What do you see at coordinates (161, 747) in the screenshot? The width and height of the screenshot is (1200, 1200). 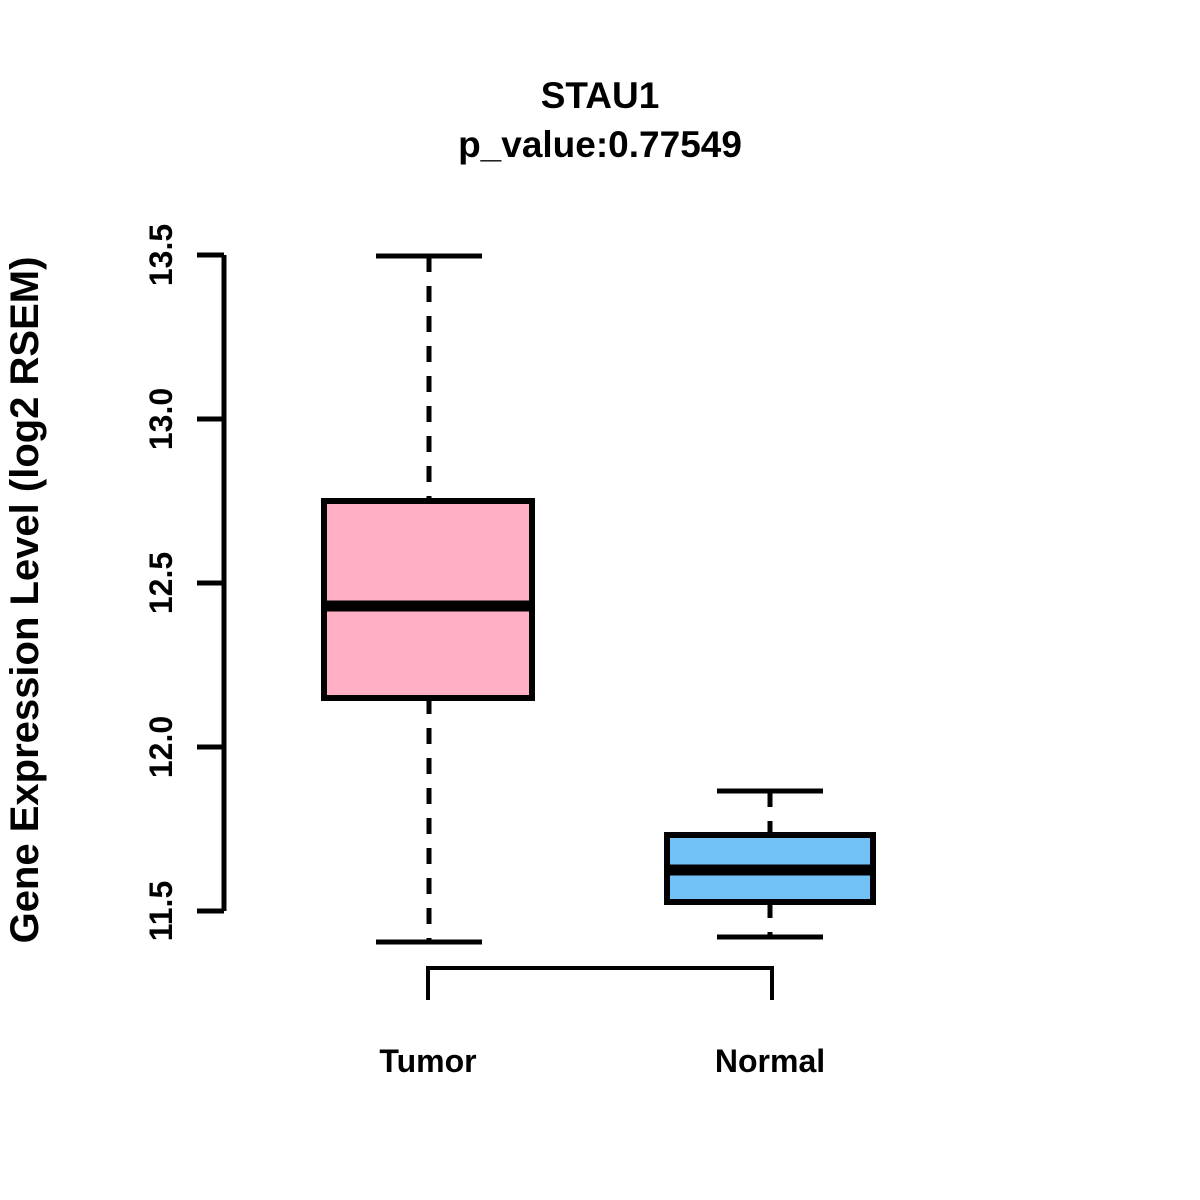 I see `y-tick-label-12-0: 12.0` at bounding box center [161, 747].